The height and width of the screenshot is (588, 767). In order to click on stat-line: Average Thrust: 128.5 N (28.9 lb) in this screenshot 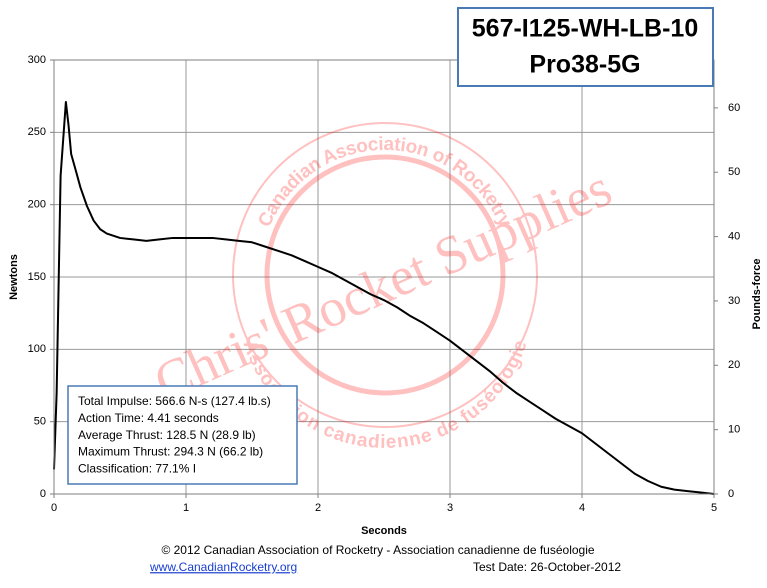, I will do `click(167, 435)`.